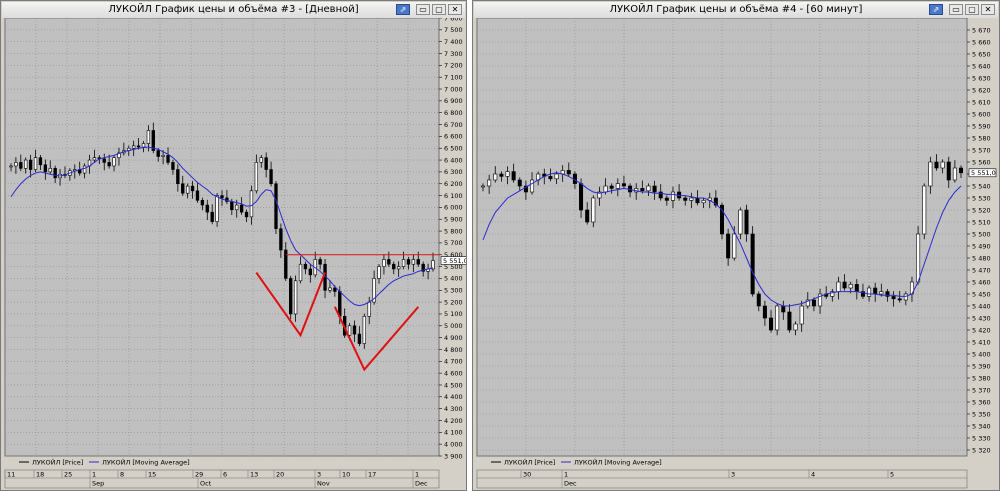 This screenshot has width=1000, height=491. Describe the element at coordinates (199, 474) in the screenshot. I see `x-tick-label: 29` at that location.